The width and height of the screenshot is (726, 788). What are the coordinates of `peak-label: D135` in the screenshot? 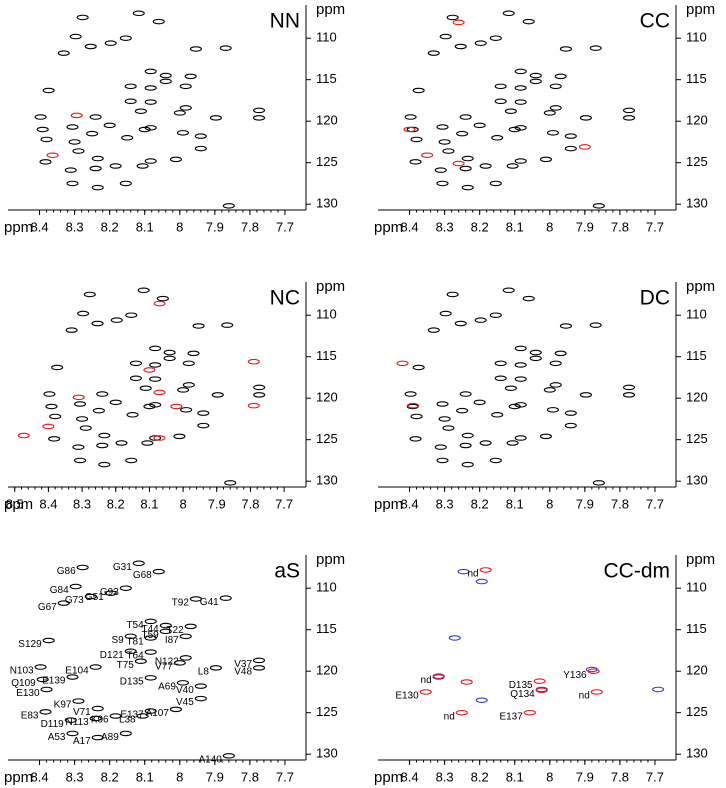 It's located at (521, 685).